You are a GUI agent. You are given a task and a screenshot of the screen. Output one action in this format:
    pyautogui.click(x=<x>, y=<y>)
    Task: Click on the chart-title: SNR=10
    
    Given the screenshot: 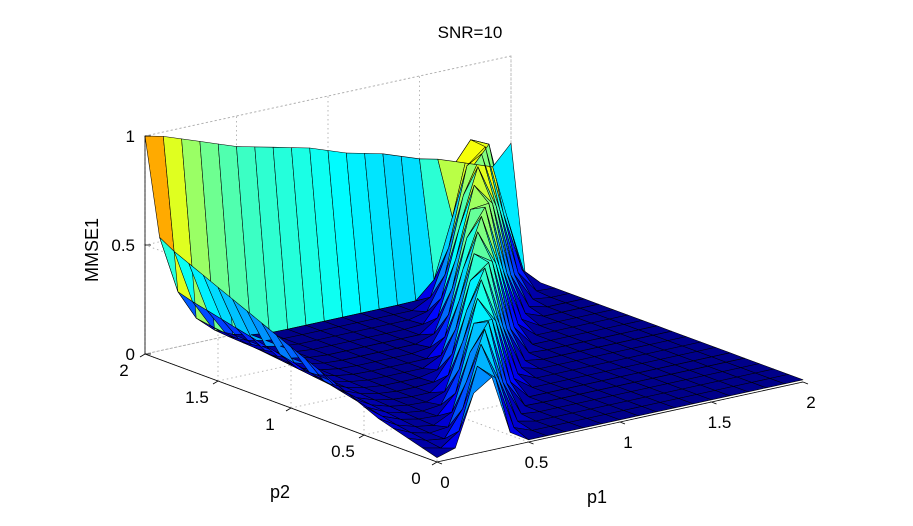 What is the action you would take?
    pyautogui.click(x=470, y=32)
    